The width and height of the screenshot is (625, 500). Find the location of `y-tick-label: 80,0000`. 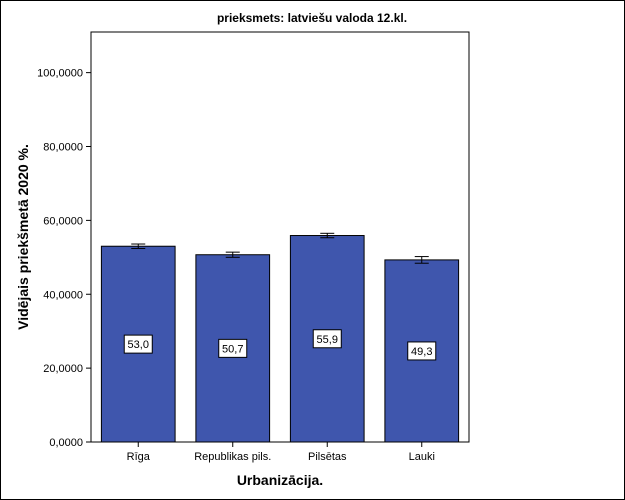

y-tick-label: 80,0000 is located at coordinates (63, 148).